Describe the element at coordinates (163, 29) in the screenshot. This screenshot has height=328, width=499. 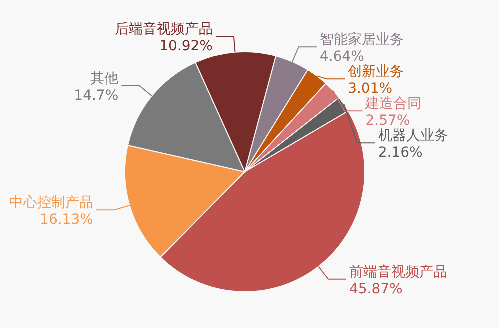
I see `slice-label: 后端音视频产品` at that location.